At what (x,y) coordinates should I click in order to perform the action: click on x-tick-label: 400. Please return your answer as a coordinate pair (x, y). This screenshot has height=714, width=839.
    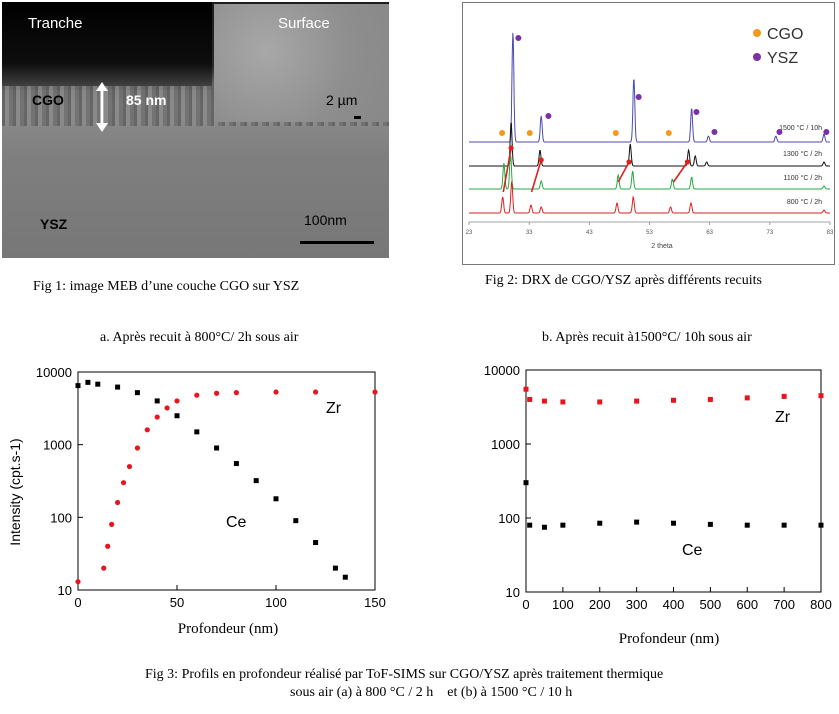
    Looking at the image, I should click on (674, 604).